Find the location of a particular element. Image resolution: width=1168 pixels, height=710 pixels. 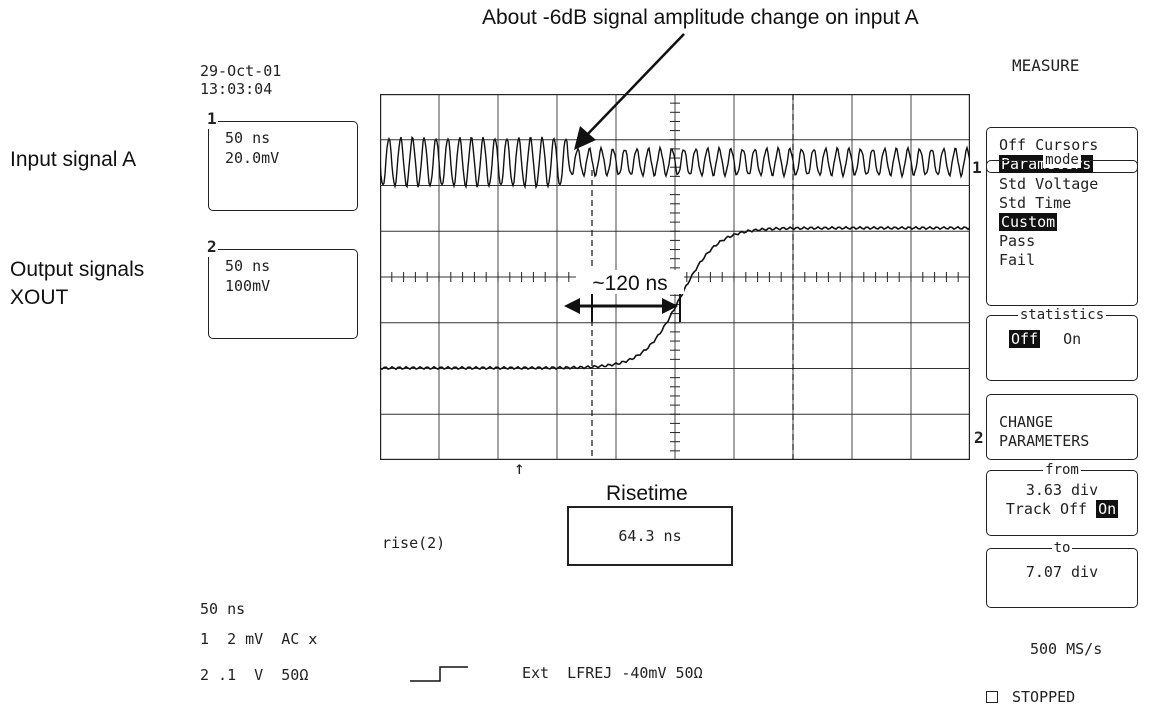

status-text: STOPPED is located at coordinates (1044, 697).